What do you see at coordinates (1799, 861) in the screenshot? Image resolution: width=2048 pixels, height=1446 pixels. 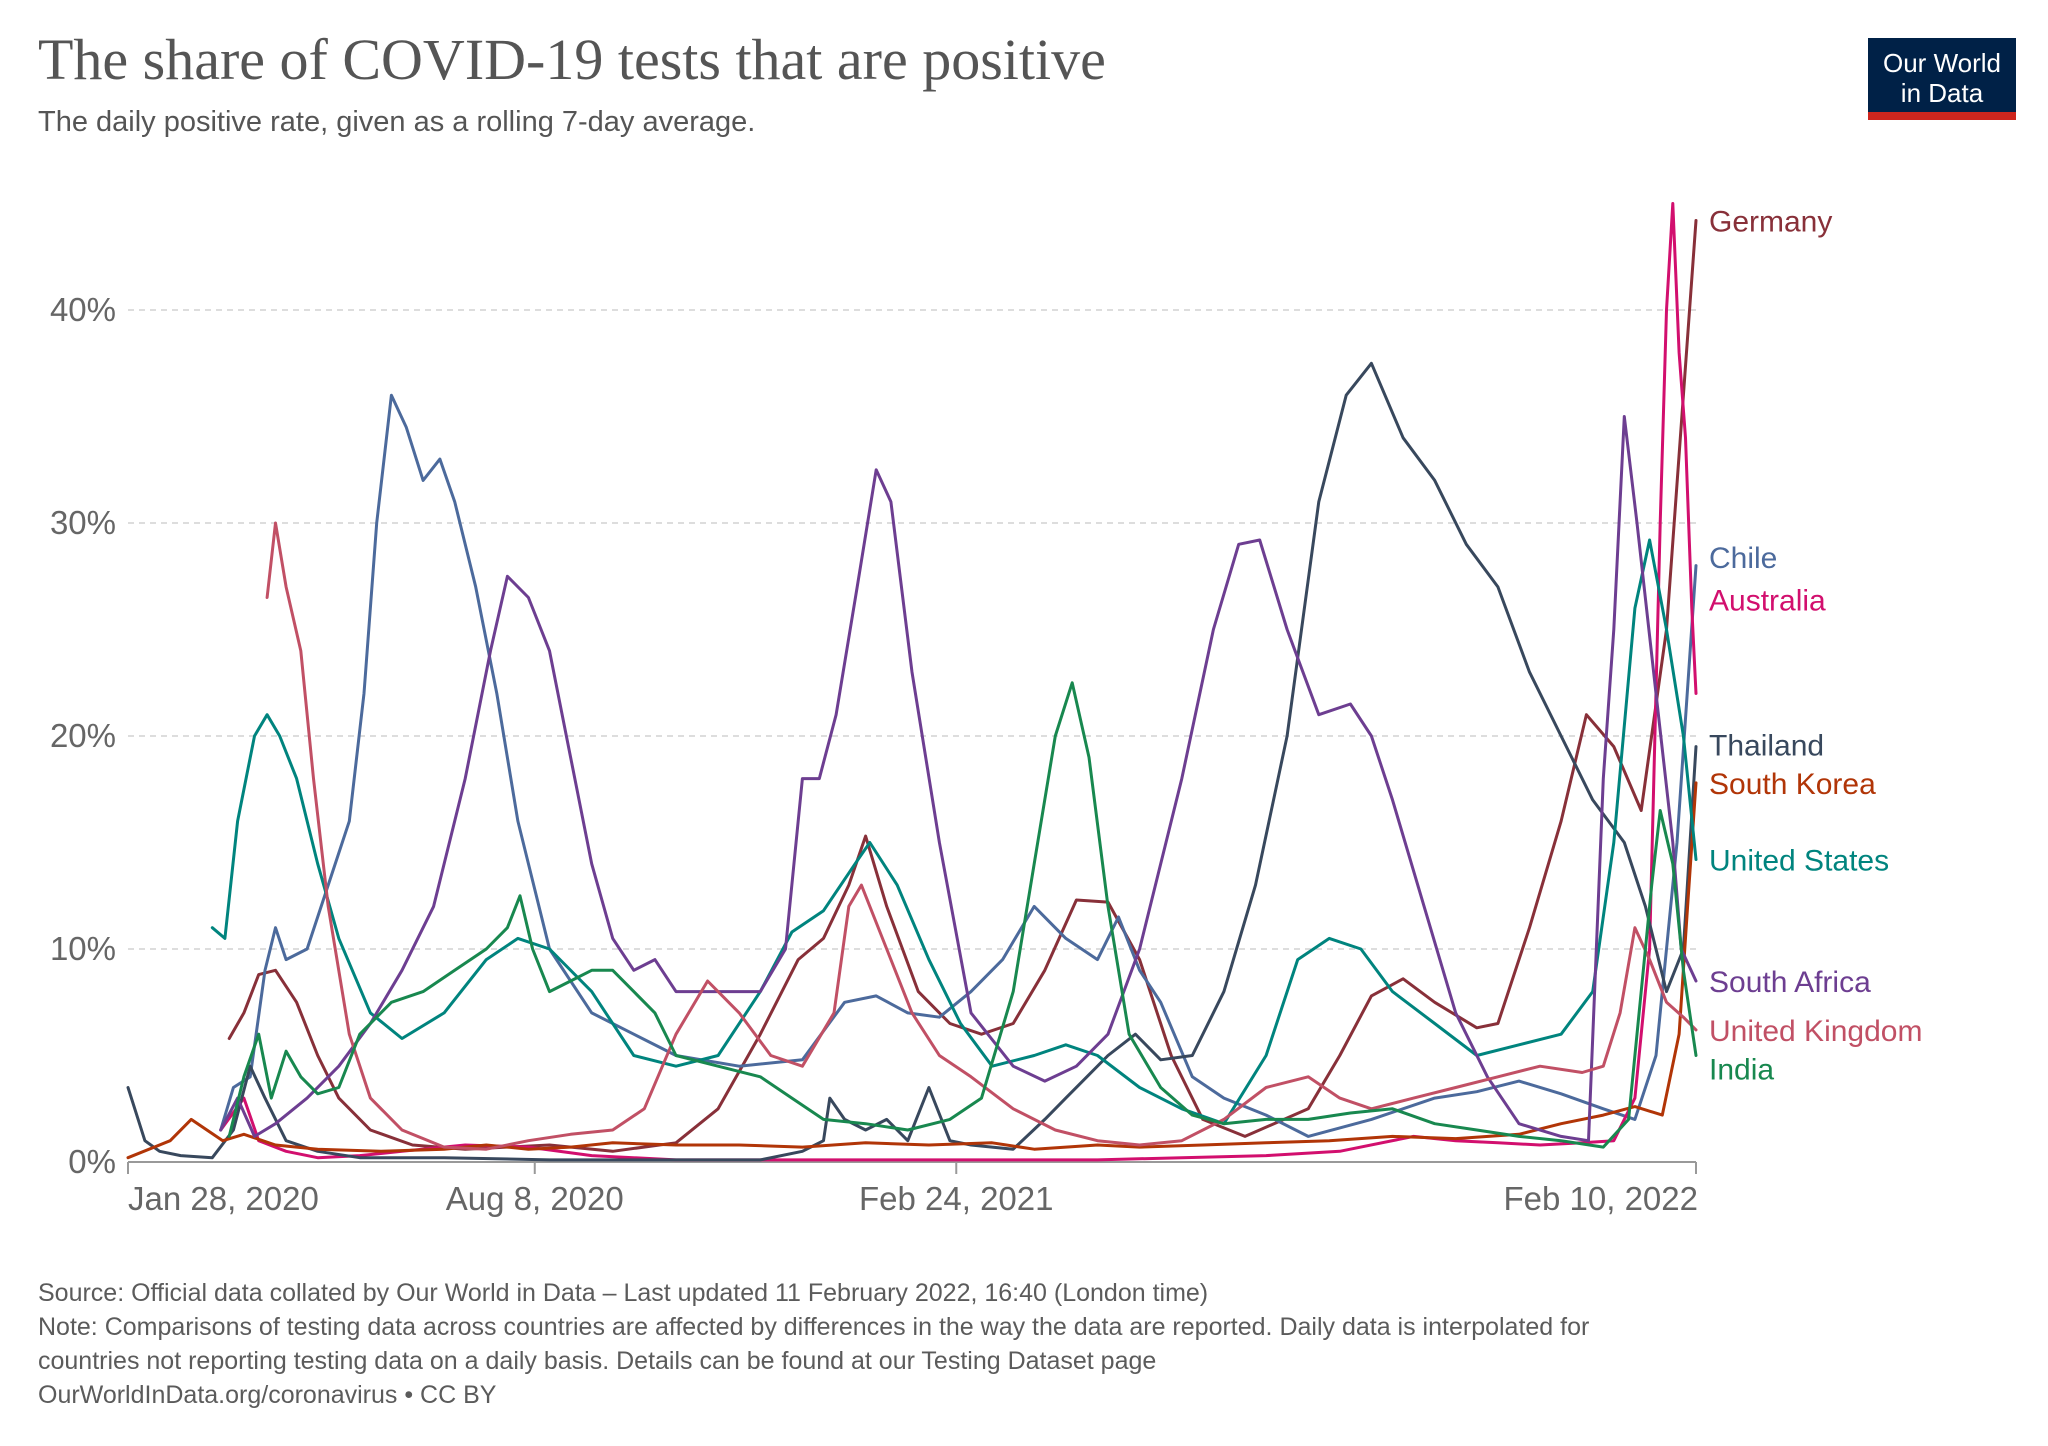 I see `legend-label-united-states: United States` at bounding box center [1799, 861].